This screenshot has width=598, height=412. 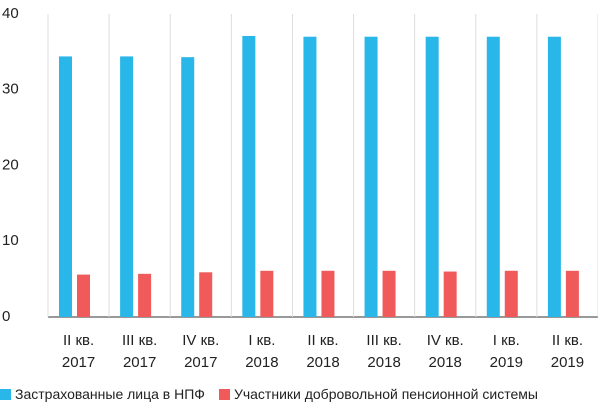 I want to click on x-tick-label: IV кв. 2017, so click(x=201, y=351).